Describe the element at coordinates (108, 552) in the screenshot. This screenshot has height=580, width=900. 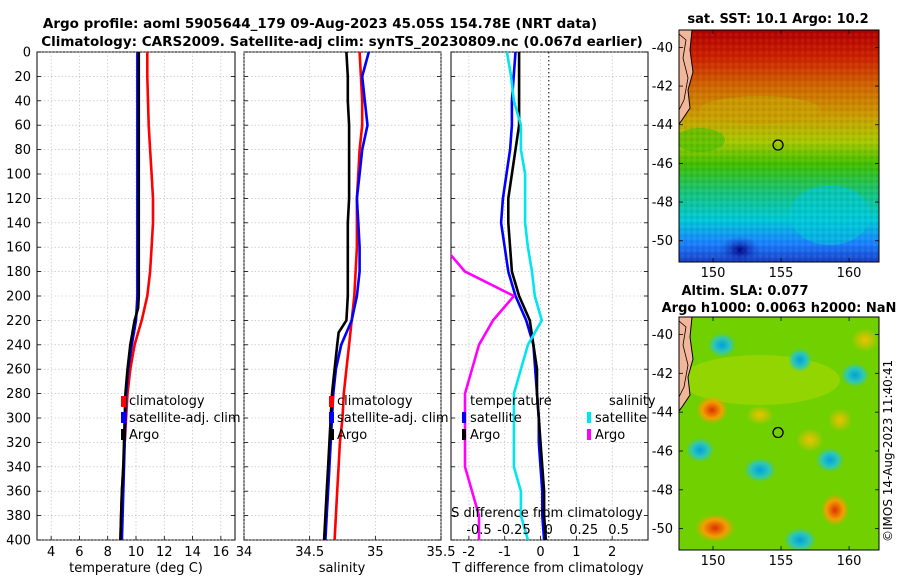
I see `x-tick-label: 8` at that location.